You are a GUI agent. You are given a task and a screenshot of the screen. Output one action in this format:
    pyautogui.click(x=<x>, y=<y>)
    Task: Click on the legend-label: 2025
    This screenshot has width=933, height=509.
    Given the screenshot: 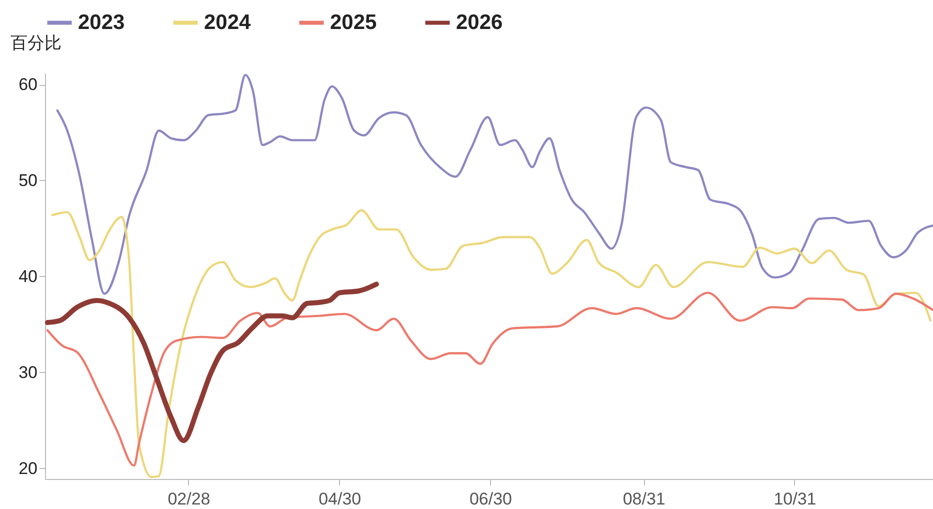 What is the action you would take?
    pyautogui.click(x=354, y=22)
    